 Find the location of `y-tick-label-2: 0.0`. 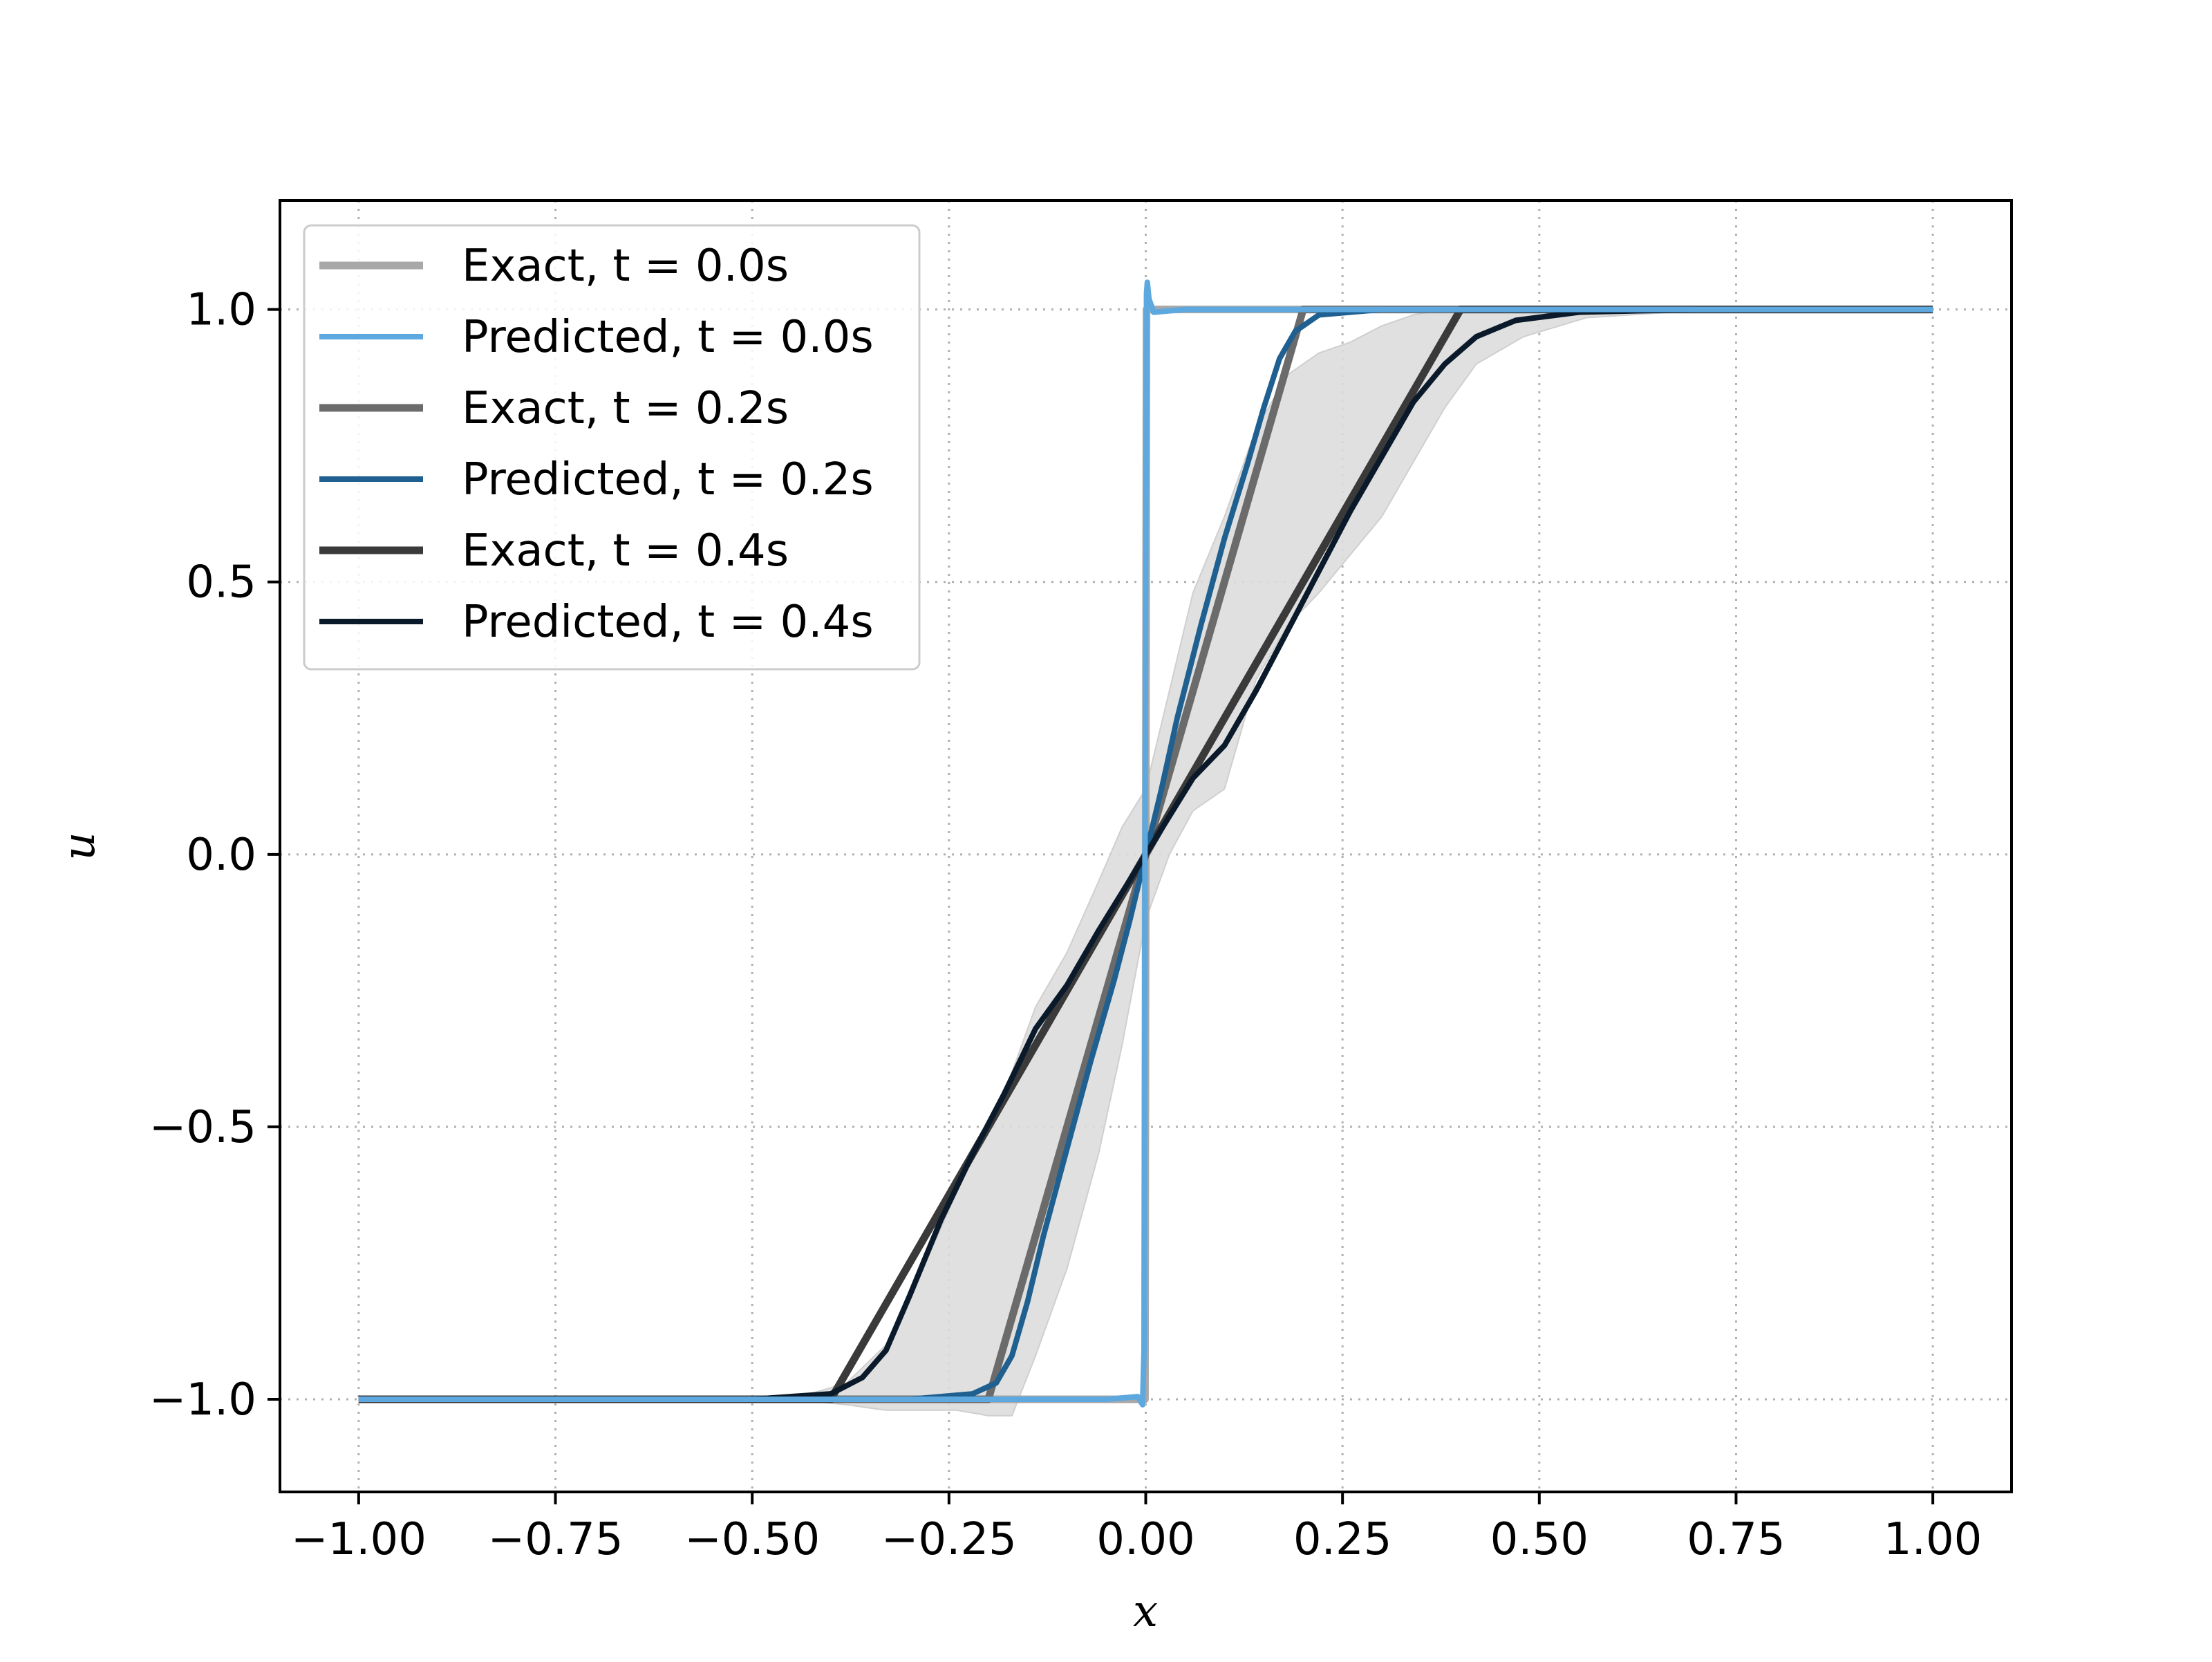

y-tick-label-2: 0.0 is located at coordinates (221, 856).